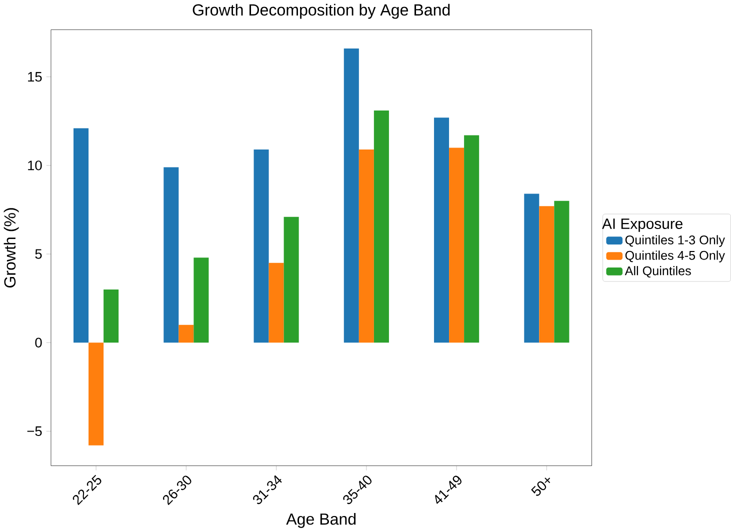  I want to click on y-tick-label: −5, so click(34, 431).